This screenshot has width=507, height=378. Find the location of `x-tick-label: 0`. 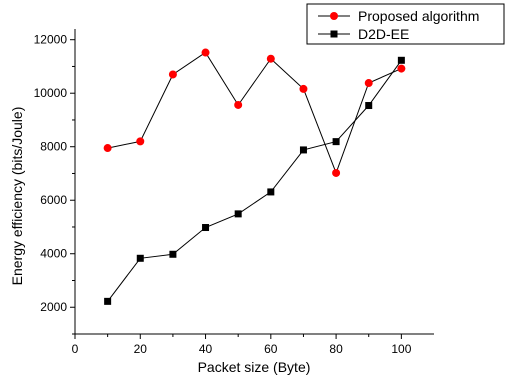

x-tick-label: 0 is located at coordinates (75, 349).